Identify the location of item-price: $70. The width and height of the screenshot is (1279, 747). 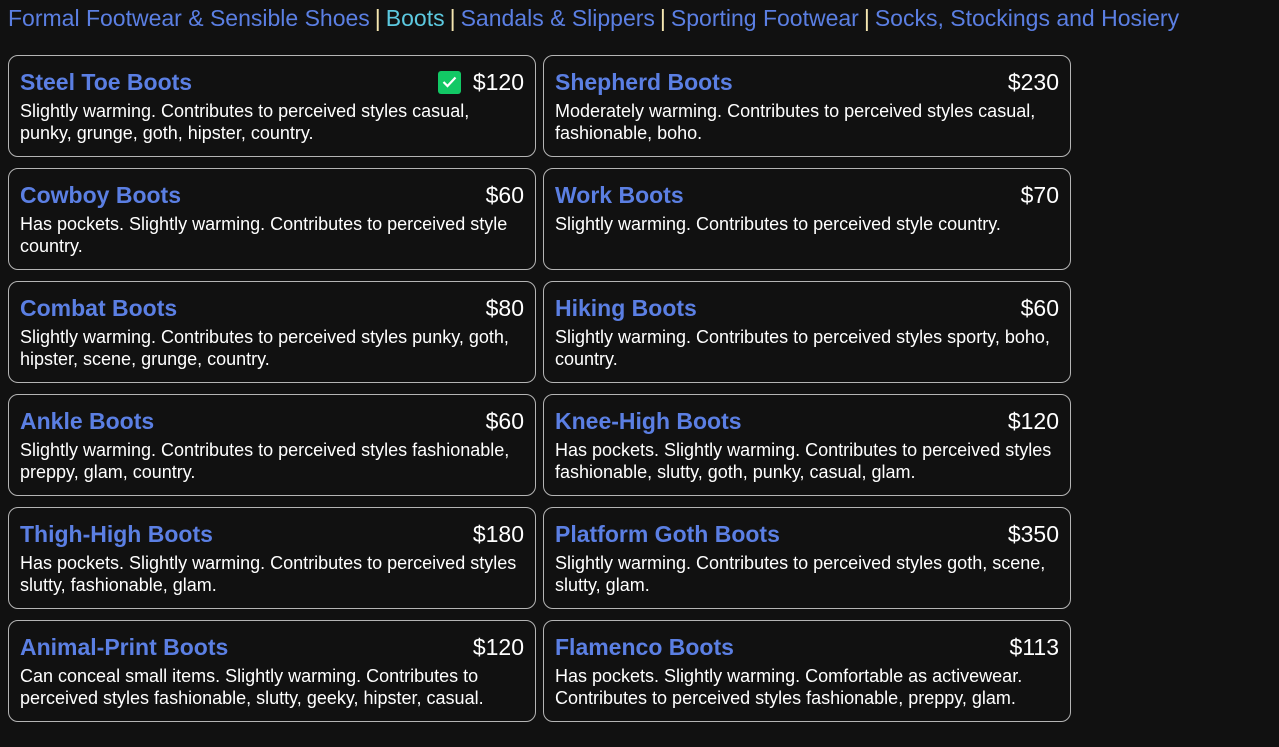
(1039, 194).